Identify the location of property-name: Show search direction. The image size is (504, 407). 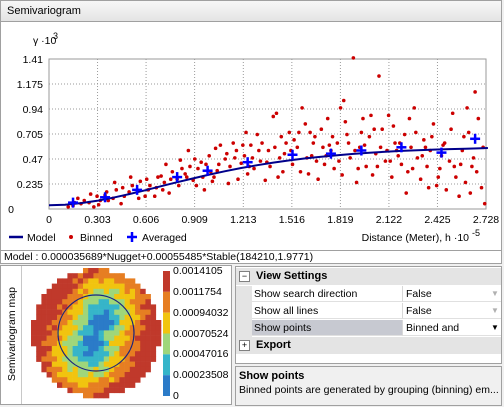
(327, 294).